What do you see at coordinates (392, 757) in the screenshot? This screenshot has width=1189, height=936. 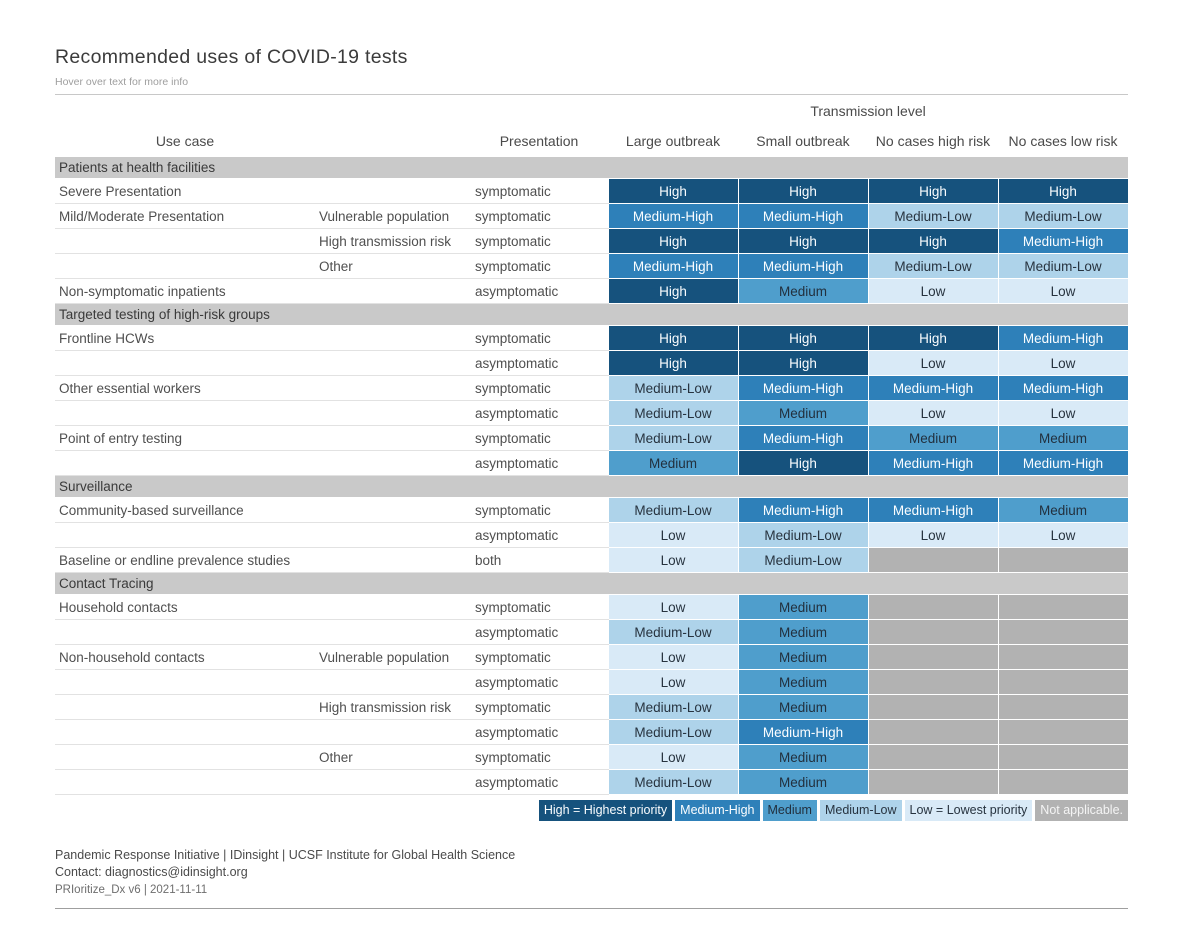 I see `subcategory-label: Other` at bounding box center [392, 757].